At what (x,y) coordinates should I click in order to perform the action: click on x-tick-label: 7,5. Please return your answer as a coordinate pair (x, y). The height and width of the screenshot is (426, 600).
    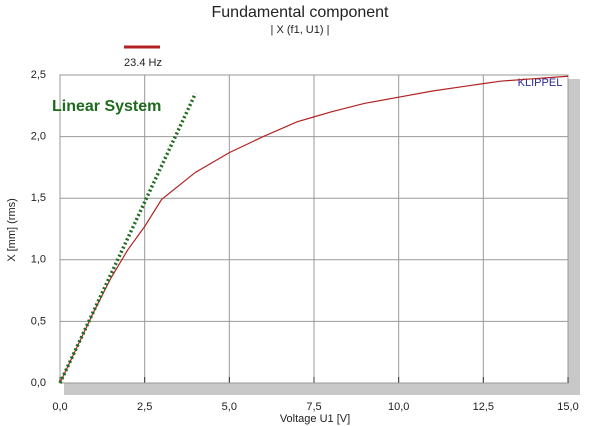
    Looking at the image, I should click on (313, 407).